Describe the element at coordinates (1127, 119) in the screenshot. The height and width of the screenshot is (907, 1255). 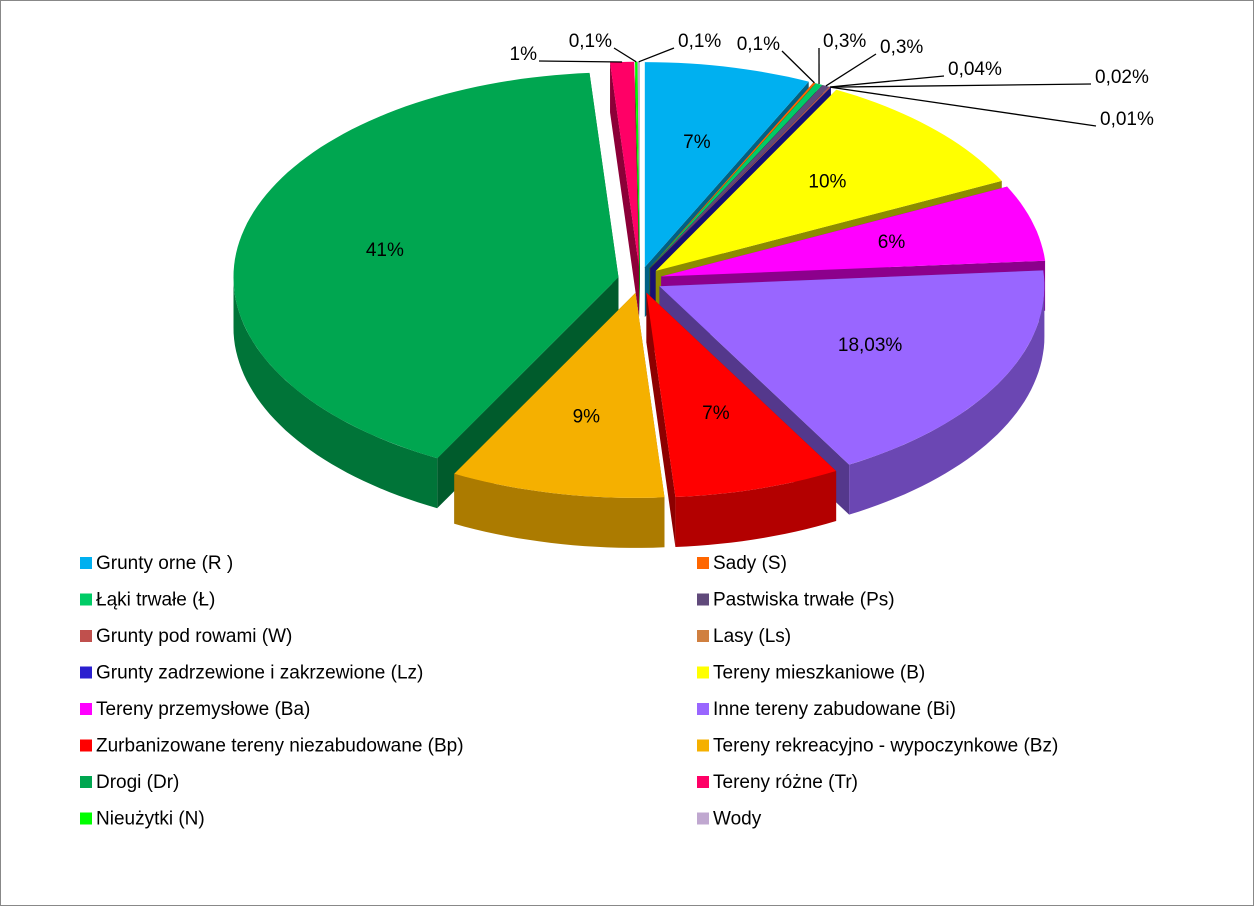
I see `data-label: 0,01%` at that location.